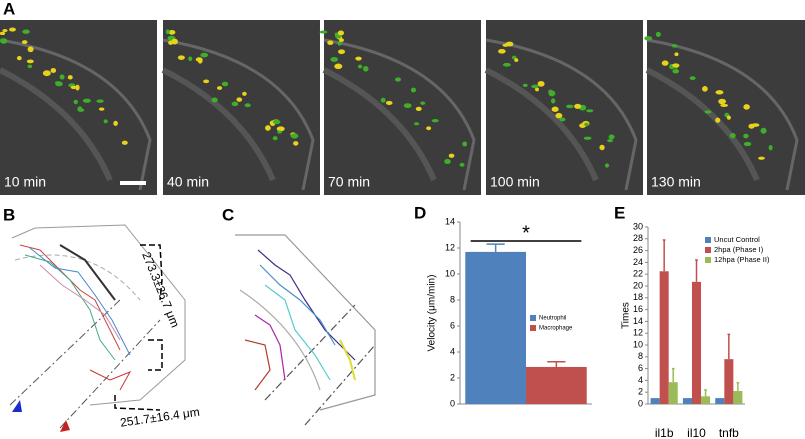  What do you see at coordinates (638, 238) in the screenshot?
I see `y-tick-label: 28` at bounding box center [638, 238].